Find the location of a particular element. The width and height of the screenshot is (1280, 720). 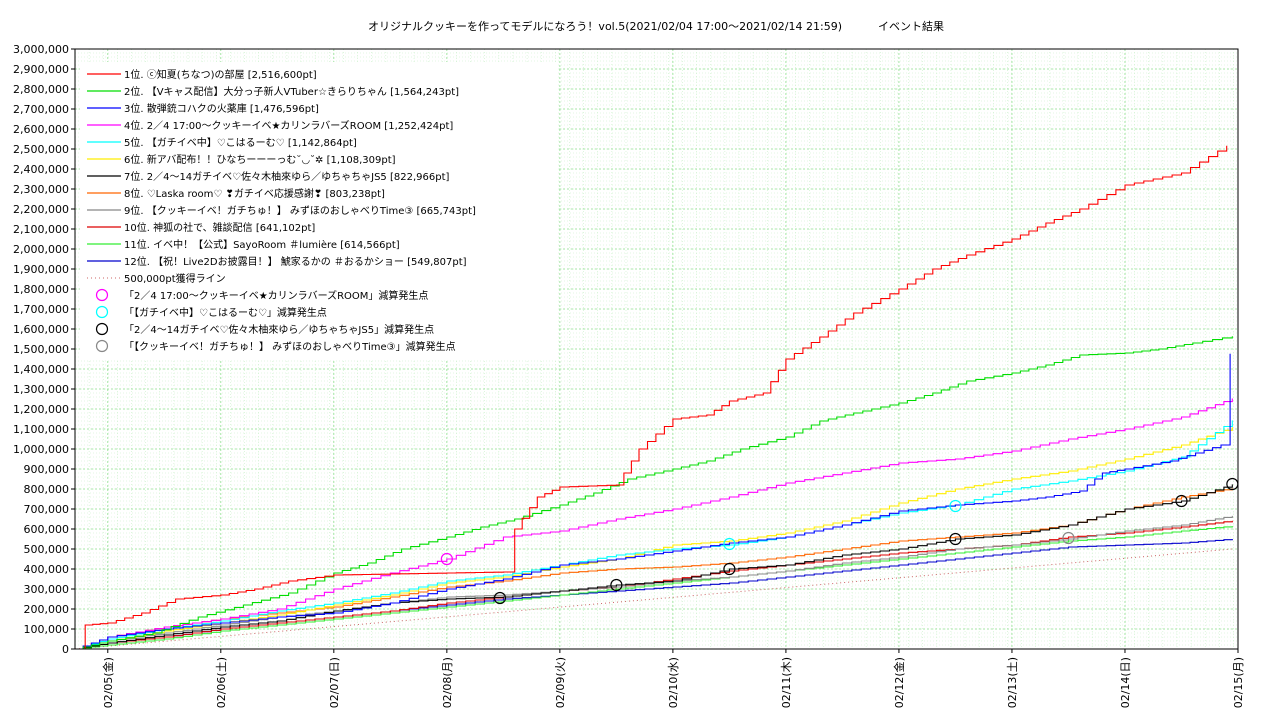

y-tick-label: 2,300,000 is located at coordinates (41, 189).